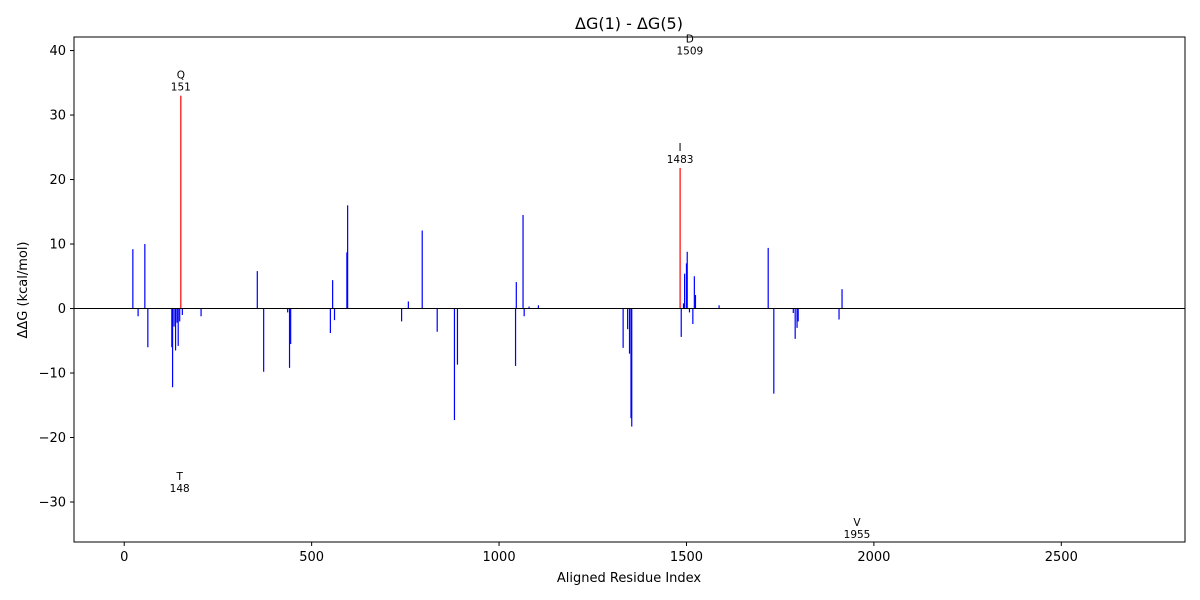  Describe the element at coordinates (23, 290) in the screenshot. I see `y-axis-label: ΔΔG (kcal/mol)` at that location.